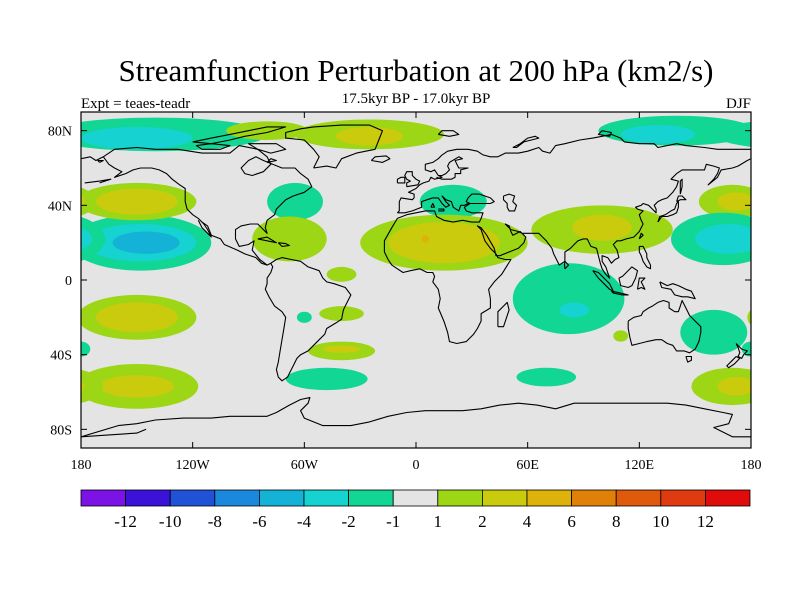 Image resolution: width=800 pixels, height=600 pixels. I want to click on colorbar-label: 6, so click(571, 521).